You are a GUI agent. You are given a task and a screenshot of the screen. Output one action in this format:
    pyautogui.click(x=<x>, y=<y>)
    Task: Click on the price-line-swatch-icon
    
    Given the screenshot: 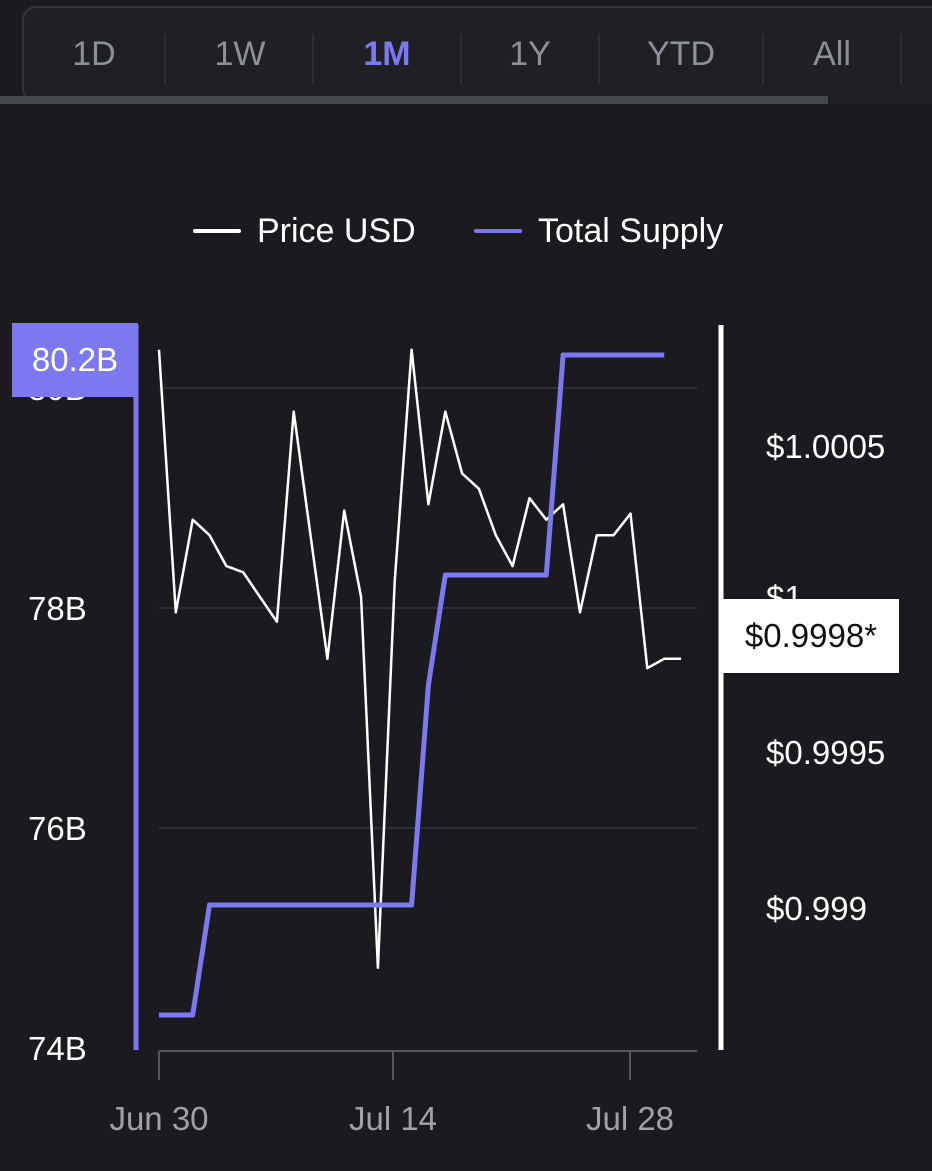 What is the action you would take?
    pyautogui.click(x=217, y=231)
    